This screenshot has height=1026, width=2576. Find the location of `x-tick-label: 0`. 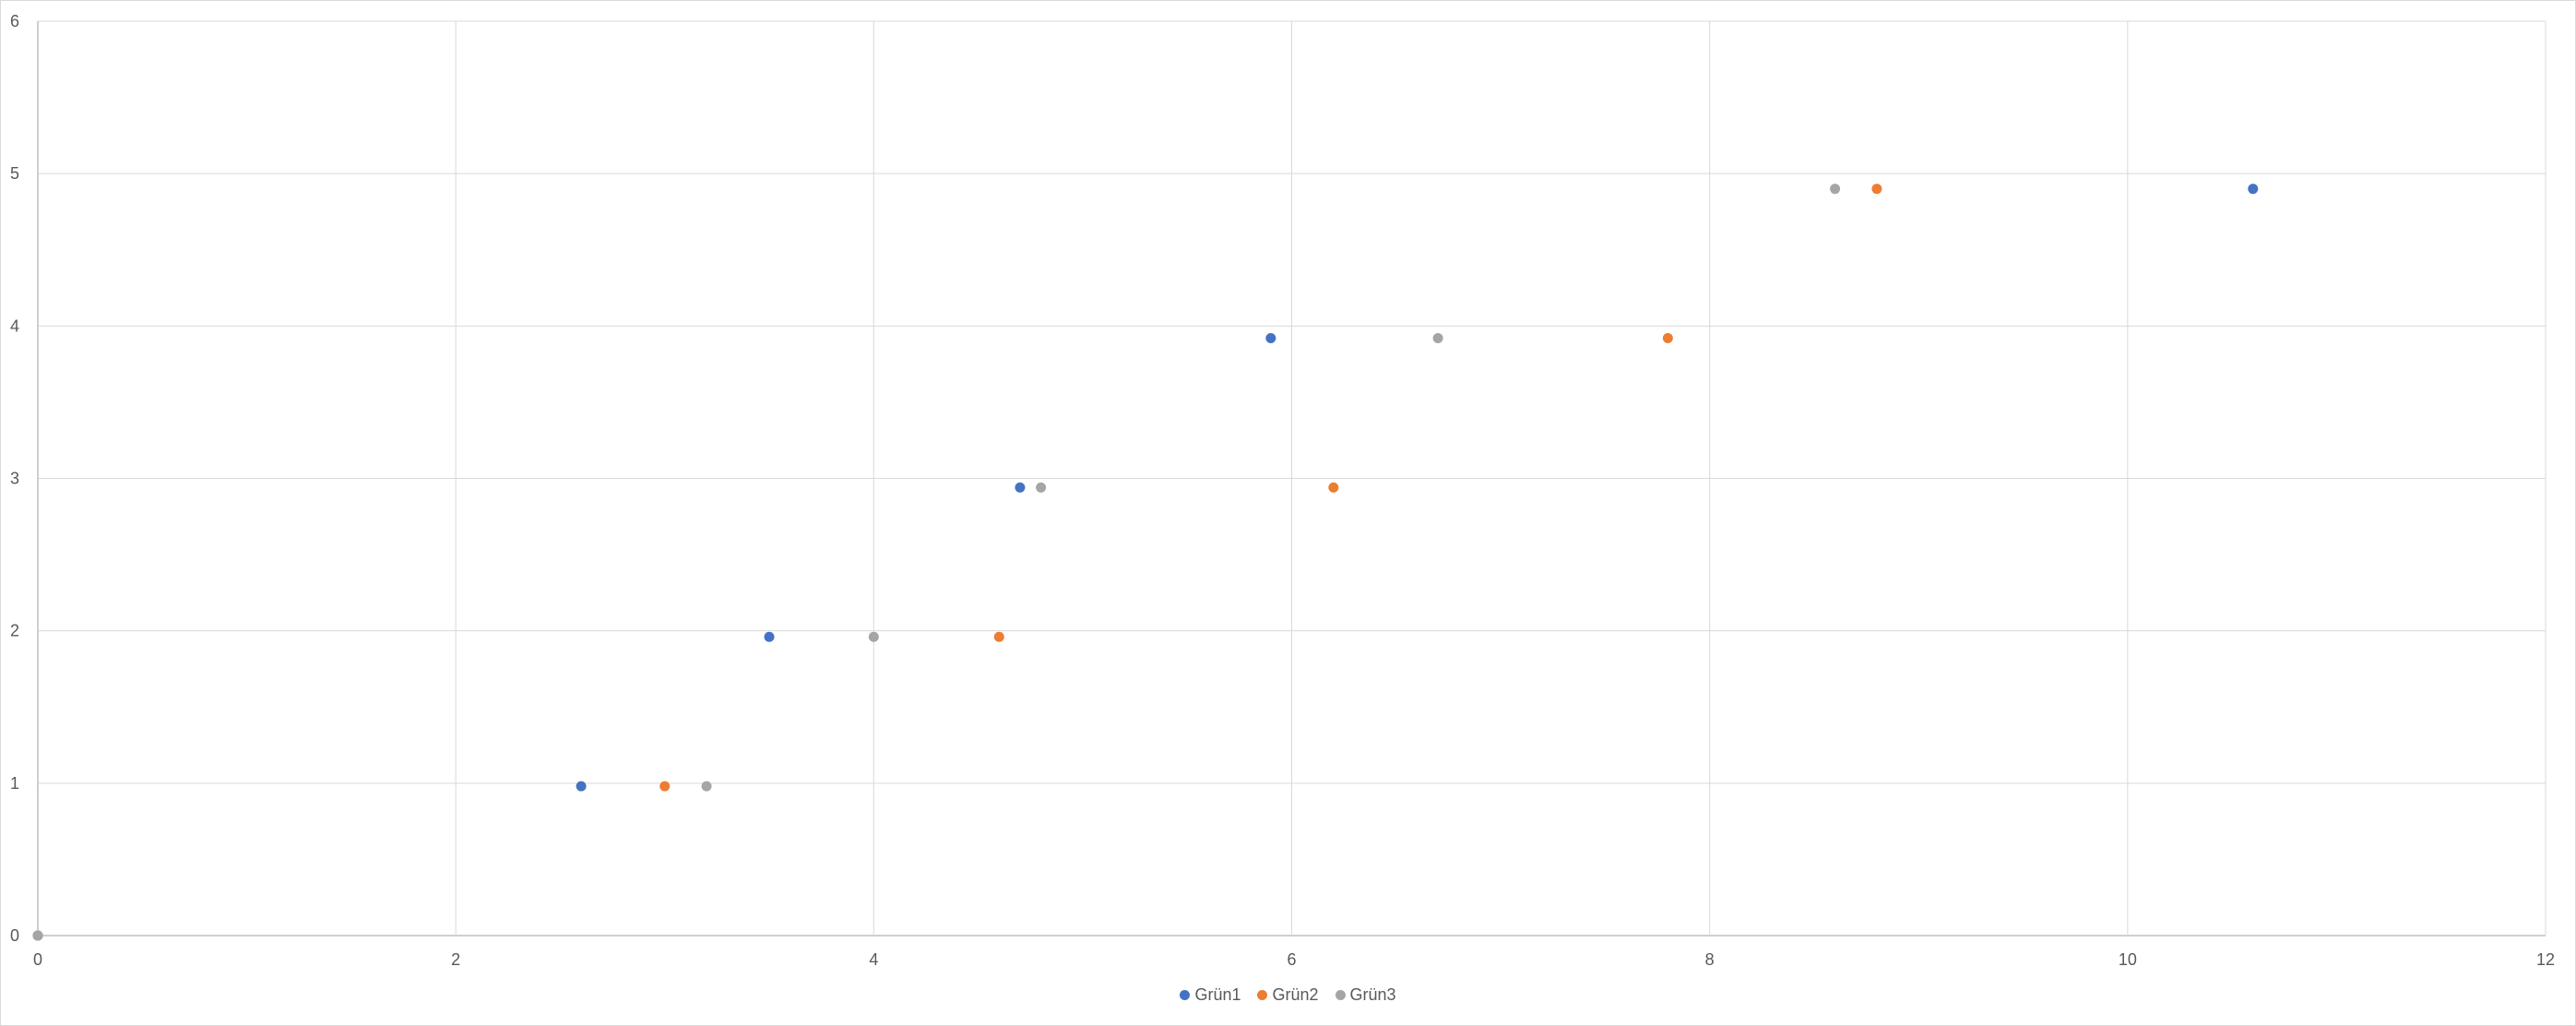

x-tick-label: 0 is located at coordinates (37, 959).